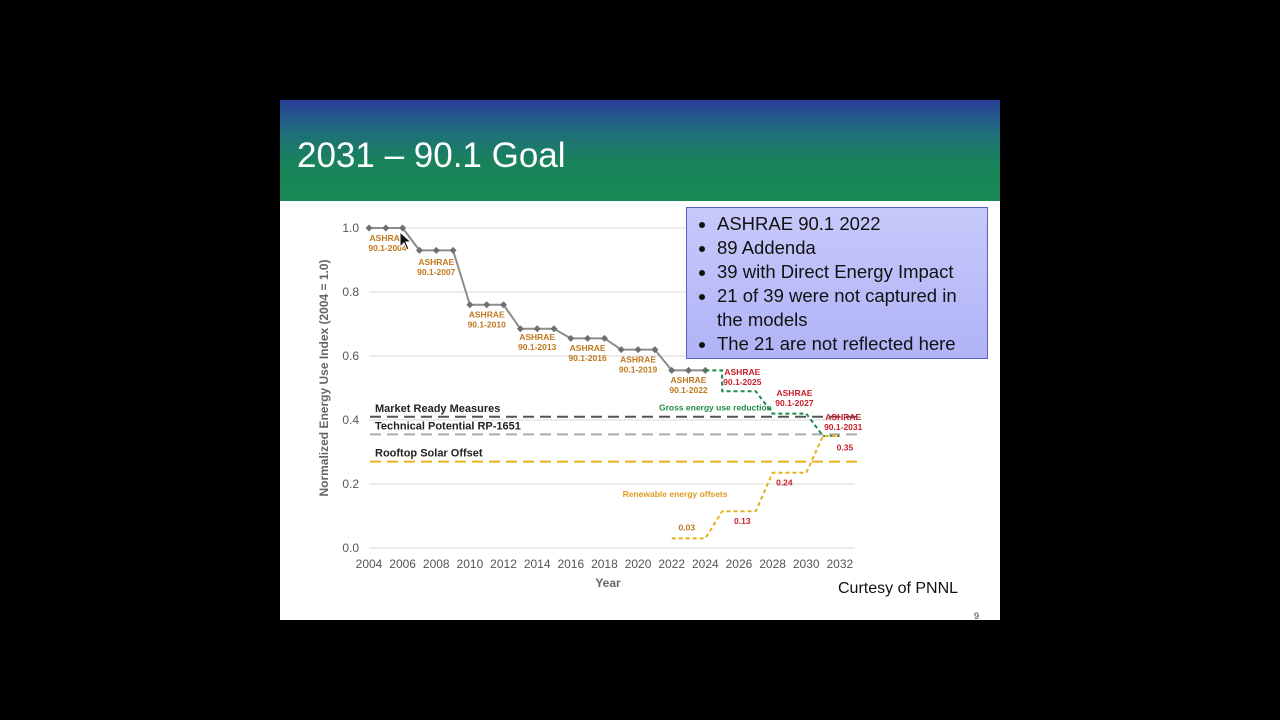  Describe the element at coordinates (350, 228) in the screenshot. I see `y-tick-label: 1.0` at that location.